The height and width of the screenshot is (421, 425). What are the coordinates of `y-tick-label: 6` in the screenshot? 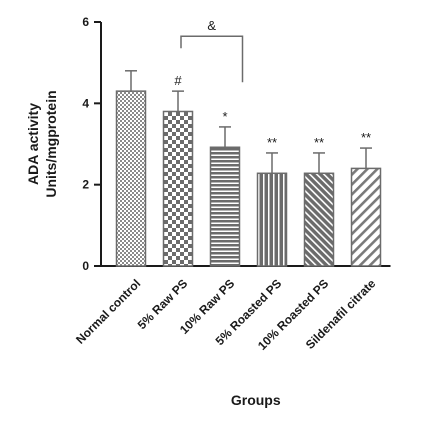 It's located at (85, 22).